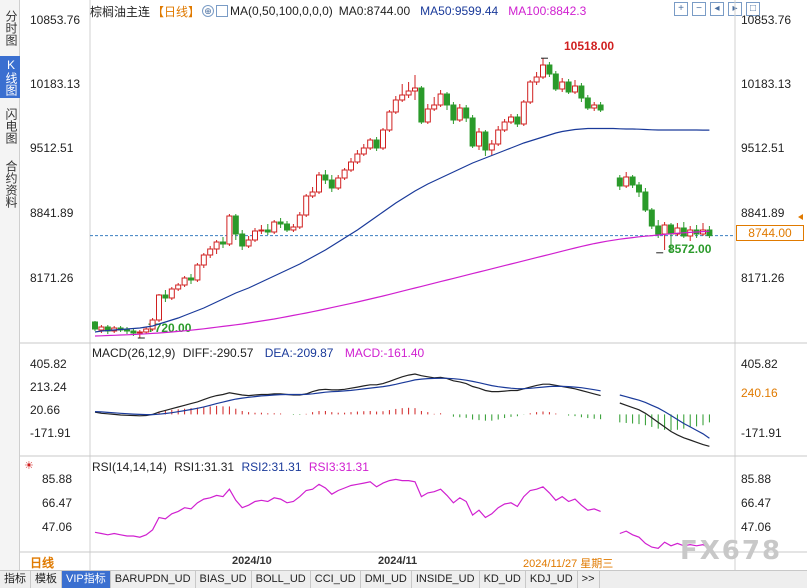 Image resolution: width=807 pixels, height=588 pixels. Describe the element at coordinates (753, 9) in the screenshot. I see `fullscreen-icon: □` at that location.